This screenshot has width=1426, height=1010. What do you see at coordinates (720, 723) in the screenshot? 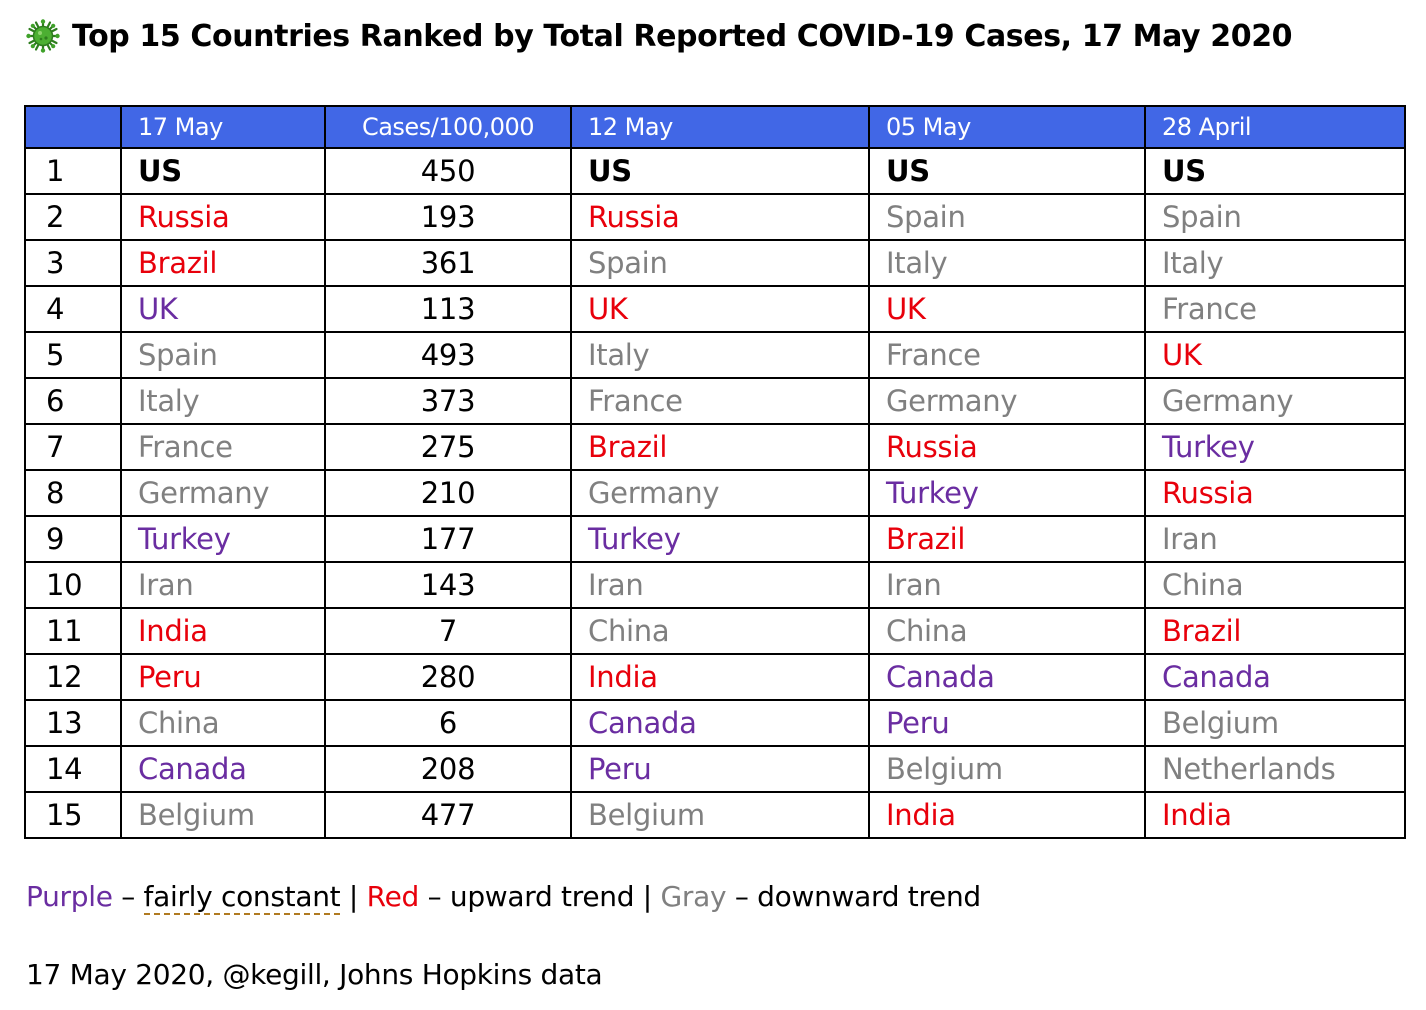
I see `country-12-may-cell: Canada` at bounding box center [720, 723].